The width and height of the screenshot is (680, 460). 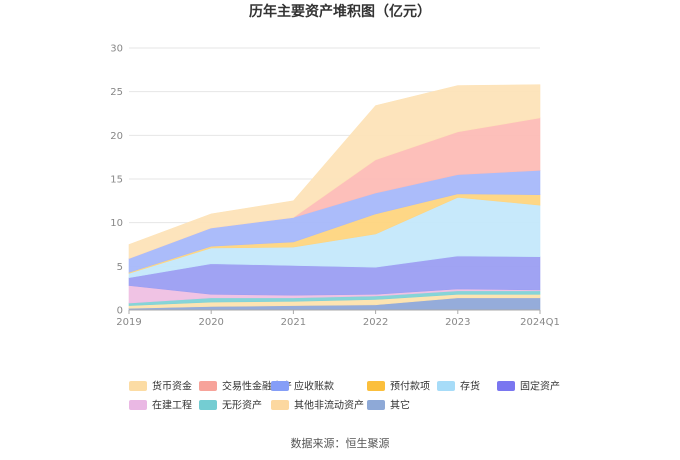 I want to click on legend-item: 固定资产, so click(x=528, y=386).